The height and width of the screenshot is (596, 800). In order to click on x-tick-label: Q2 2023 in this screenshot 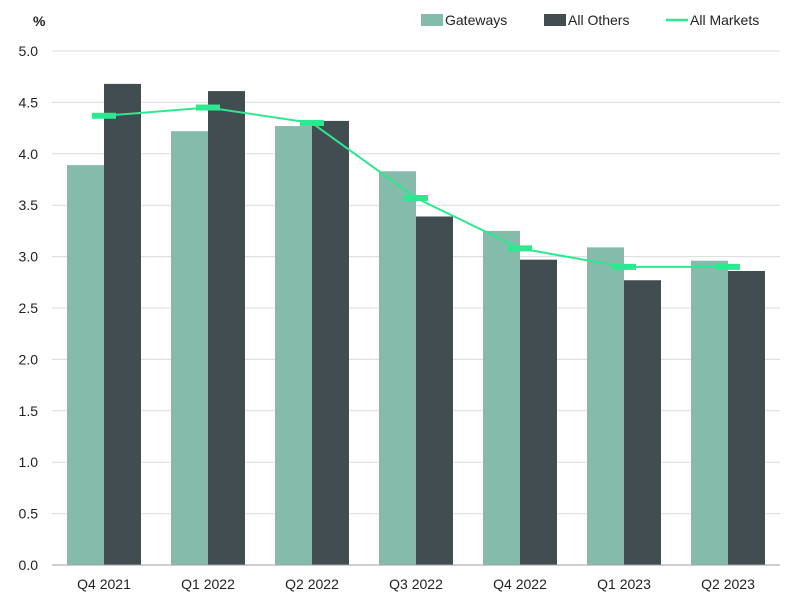, I will do `click(728, 584)`.